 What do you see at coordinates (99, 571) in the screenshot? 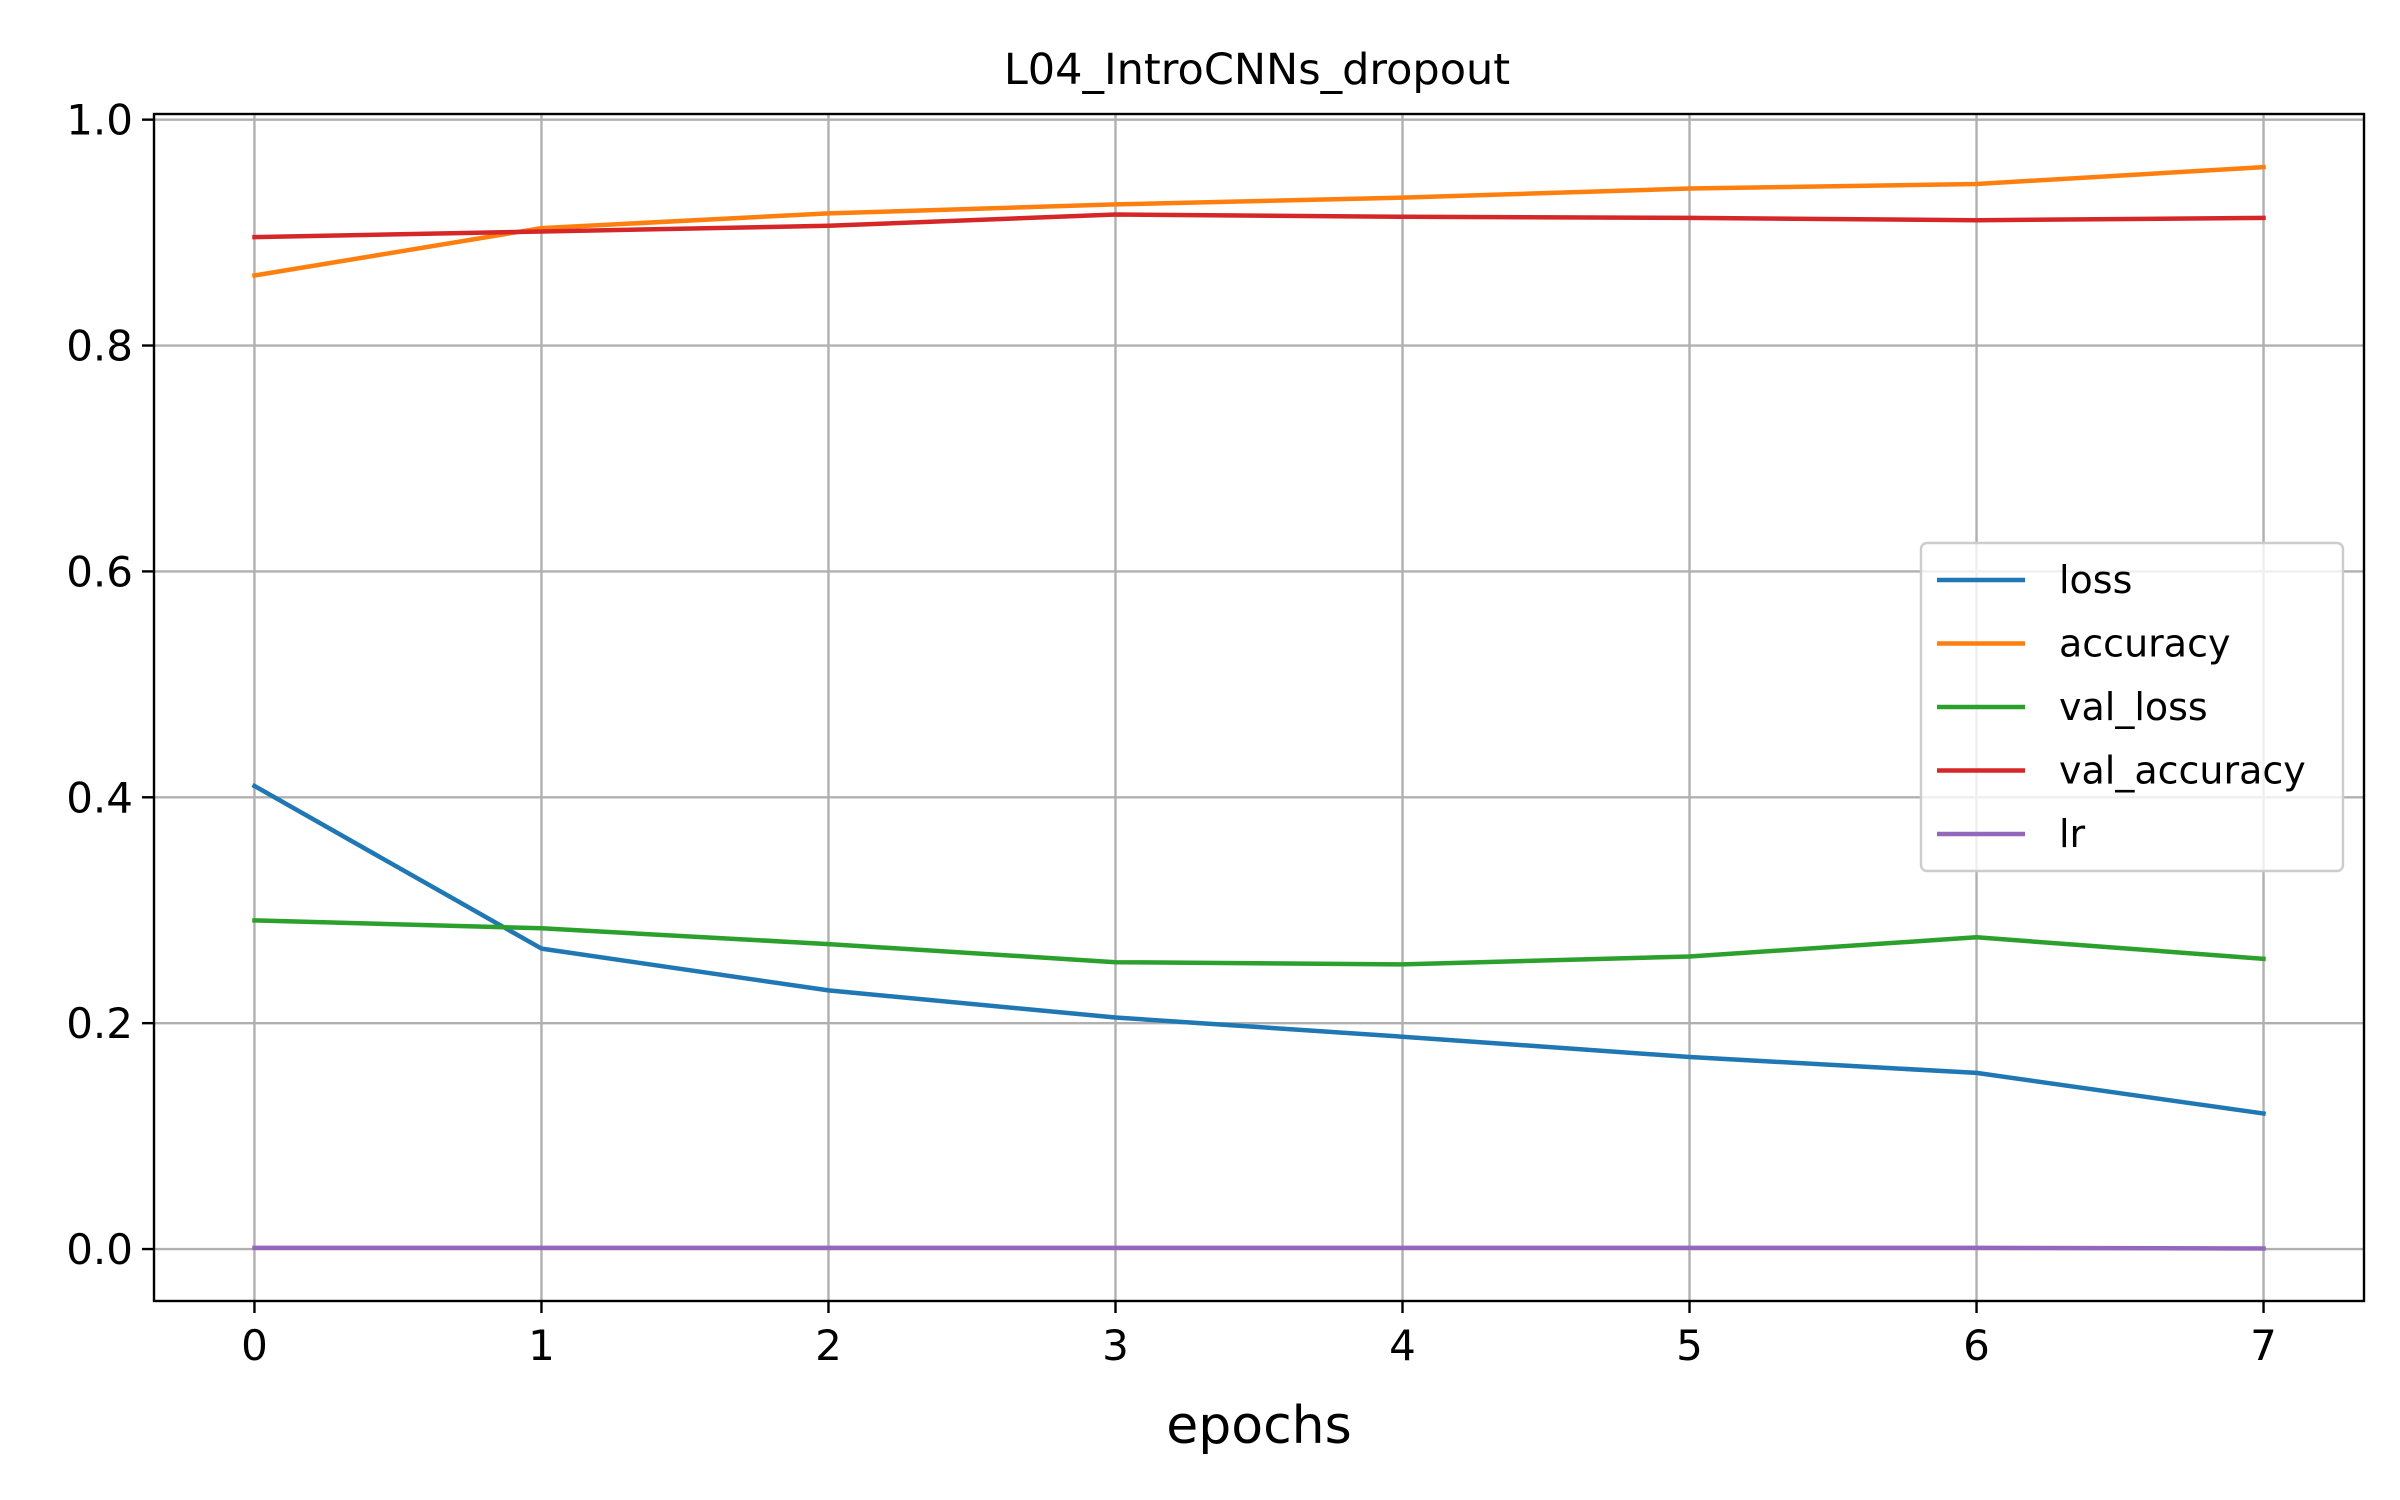
I see `y-tick-label: 0.6` at bounding box center [99, 571].